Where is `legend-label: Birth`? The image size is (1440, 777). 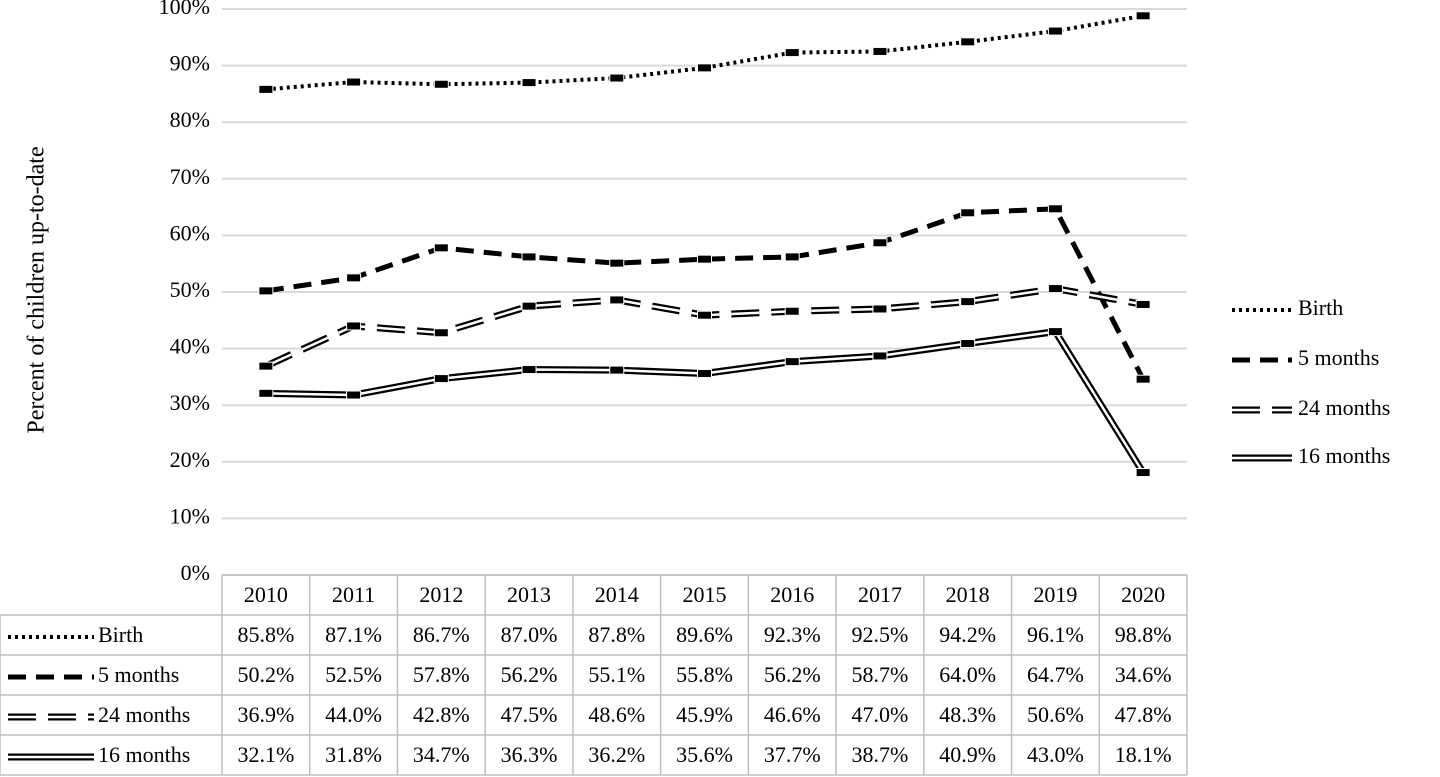
legend-label: Birth is located at coordinates (1320, 307).